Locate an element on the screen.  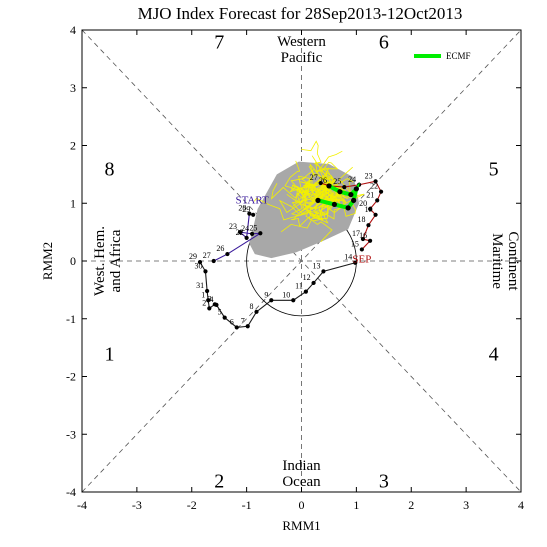
data-point-label: 30 is located at coordinates (198, 265).